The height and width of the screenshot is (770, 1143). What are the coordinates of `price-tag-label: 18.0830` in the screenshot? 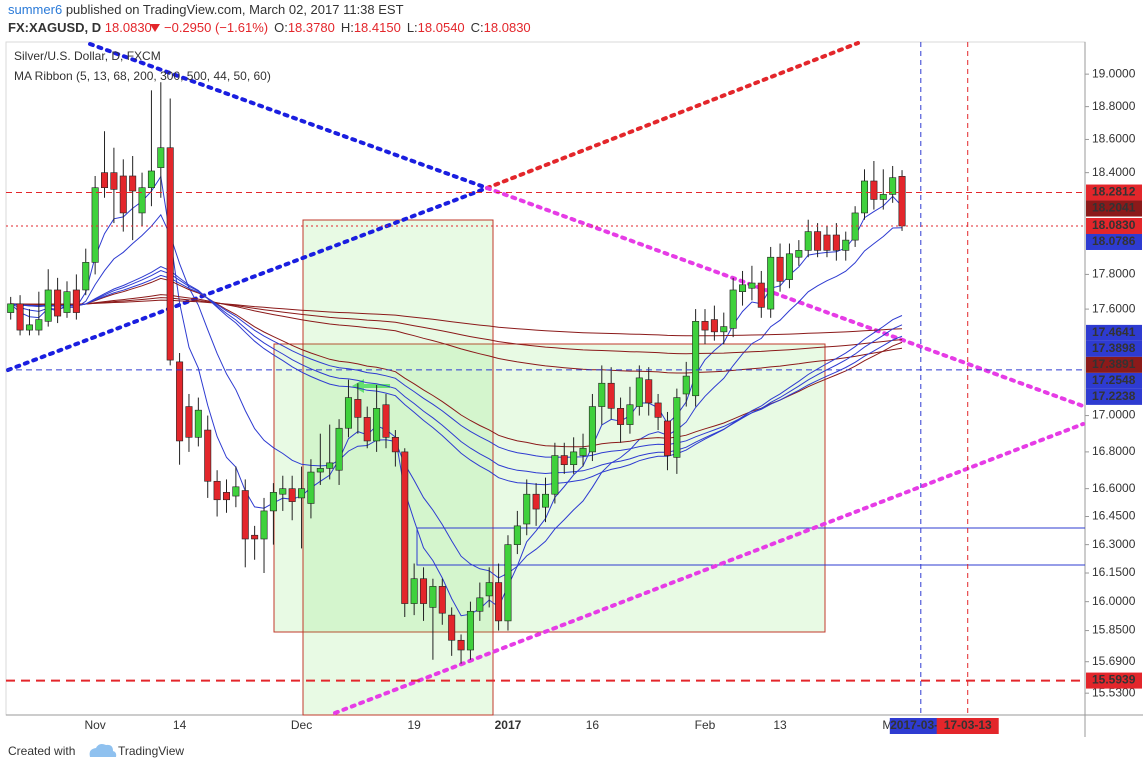 It's located at (1114, 225).